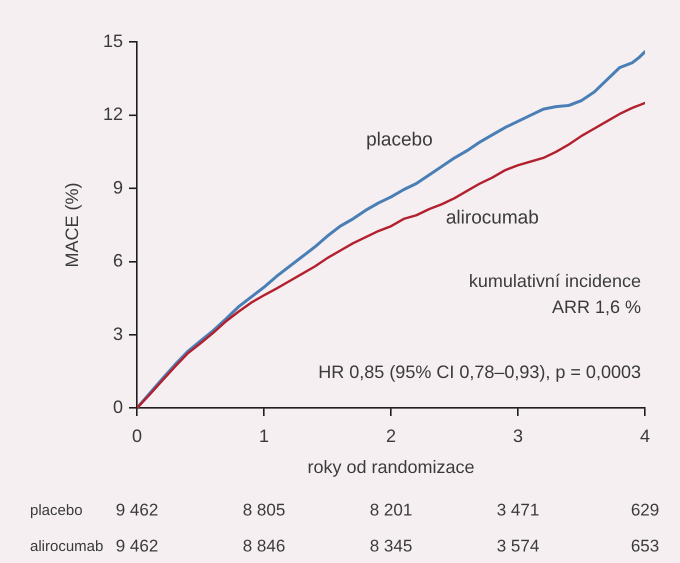 The height and width of the screenshot is (563, 680). What do you see at coordinates (112, 40) in the screenshot?
I see `y-tick-label: 15` at bounding box center [112, 40].